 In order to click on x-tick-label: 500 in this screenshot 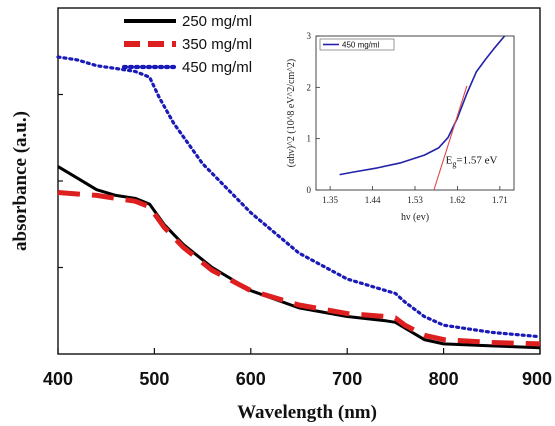, I will do `click(154, 379)`.